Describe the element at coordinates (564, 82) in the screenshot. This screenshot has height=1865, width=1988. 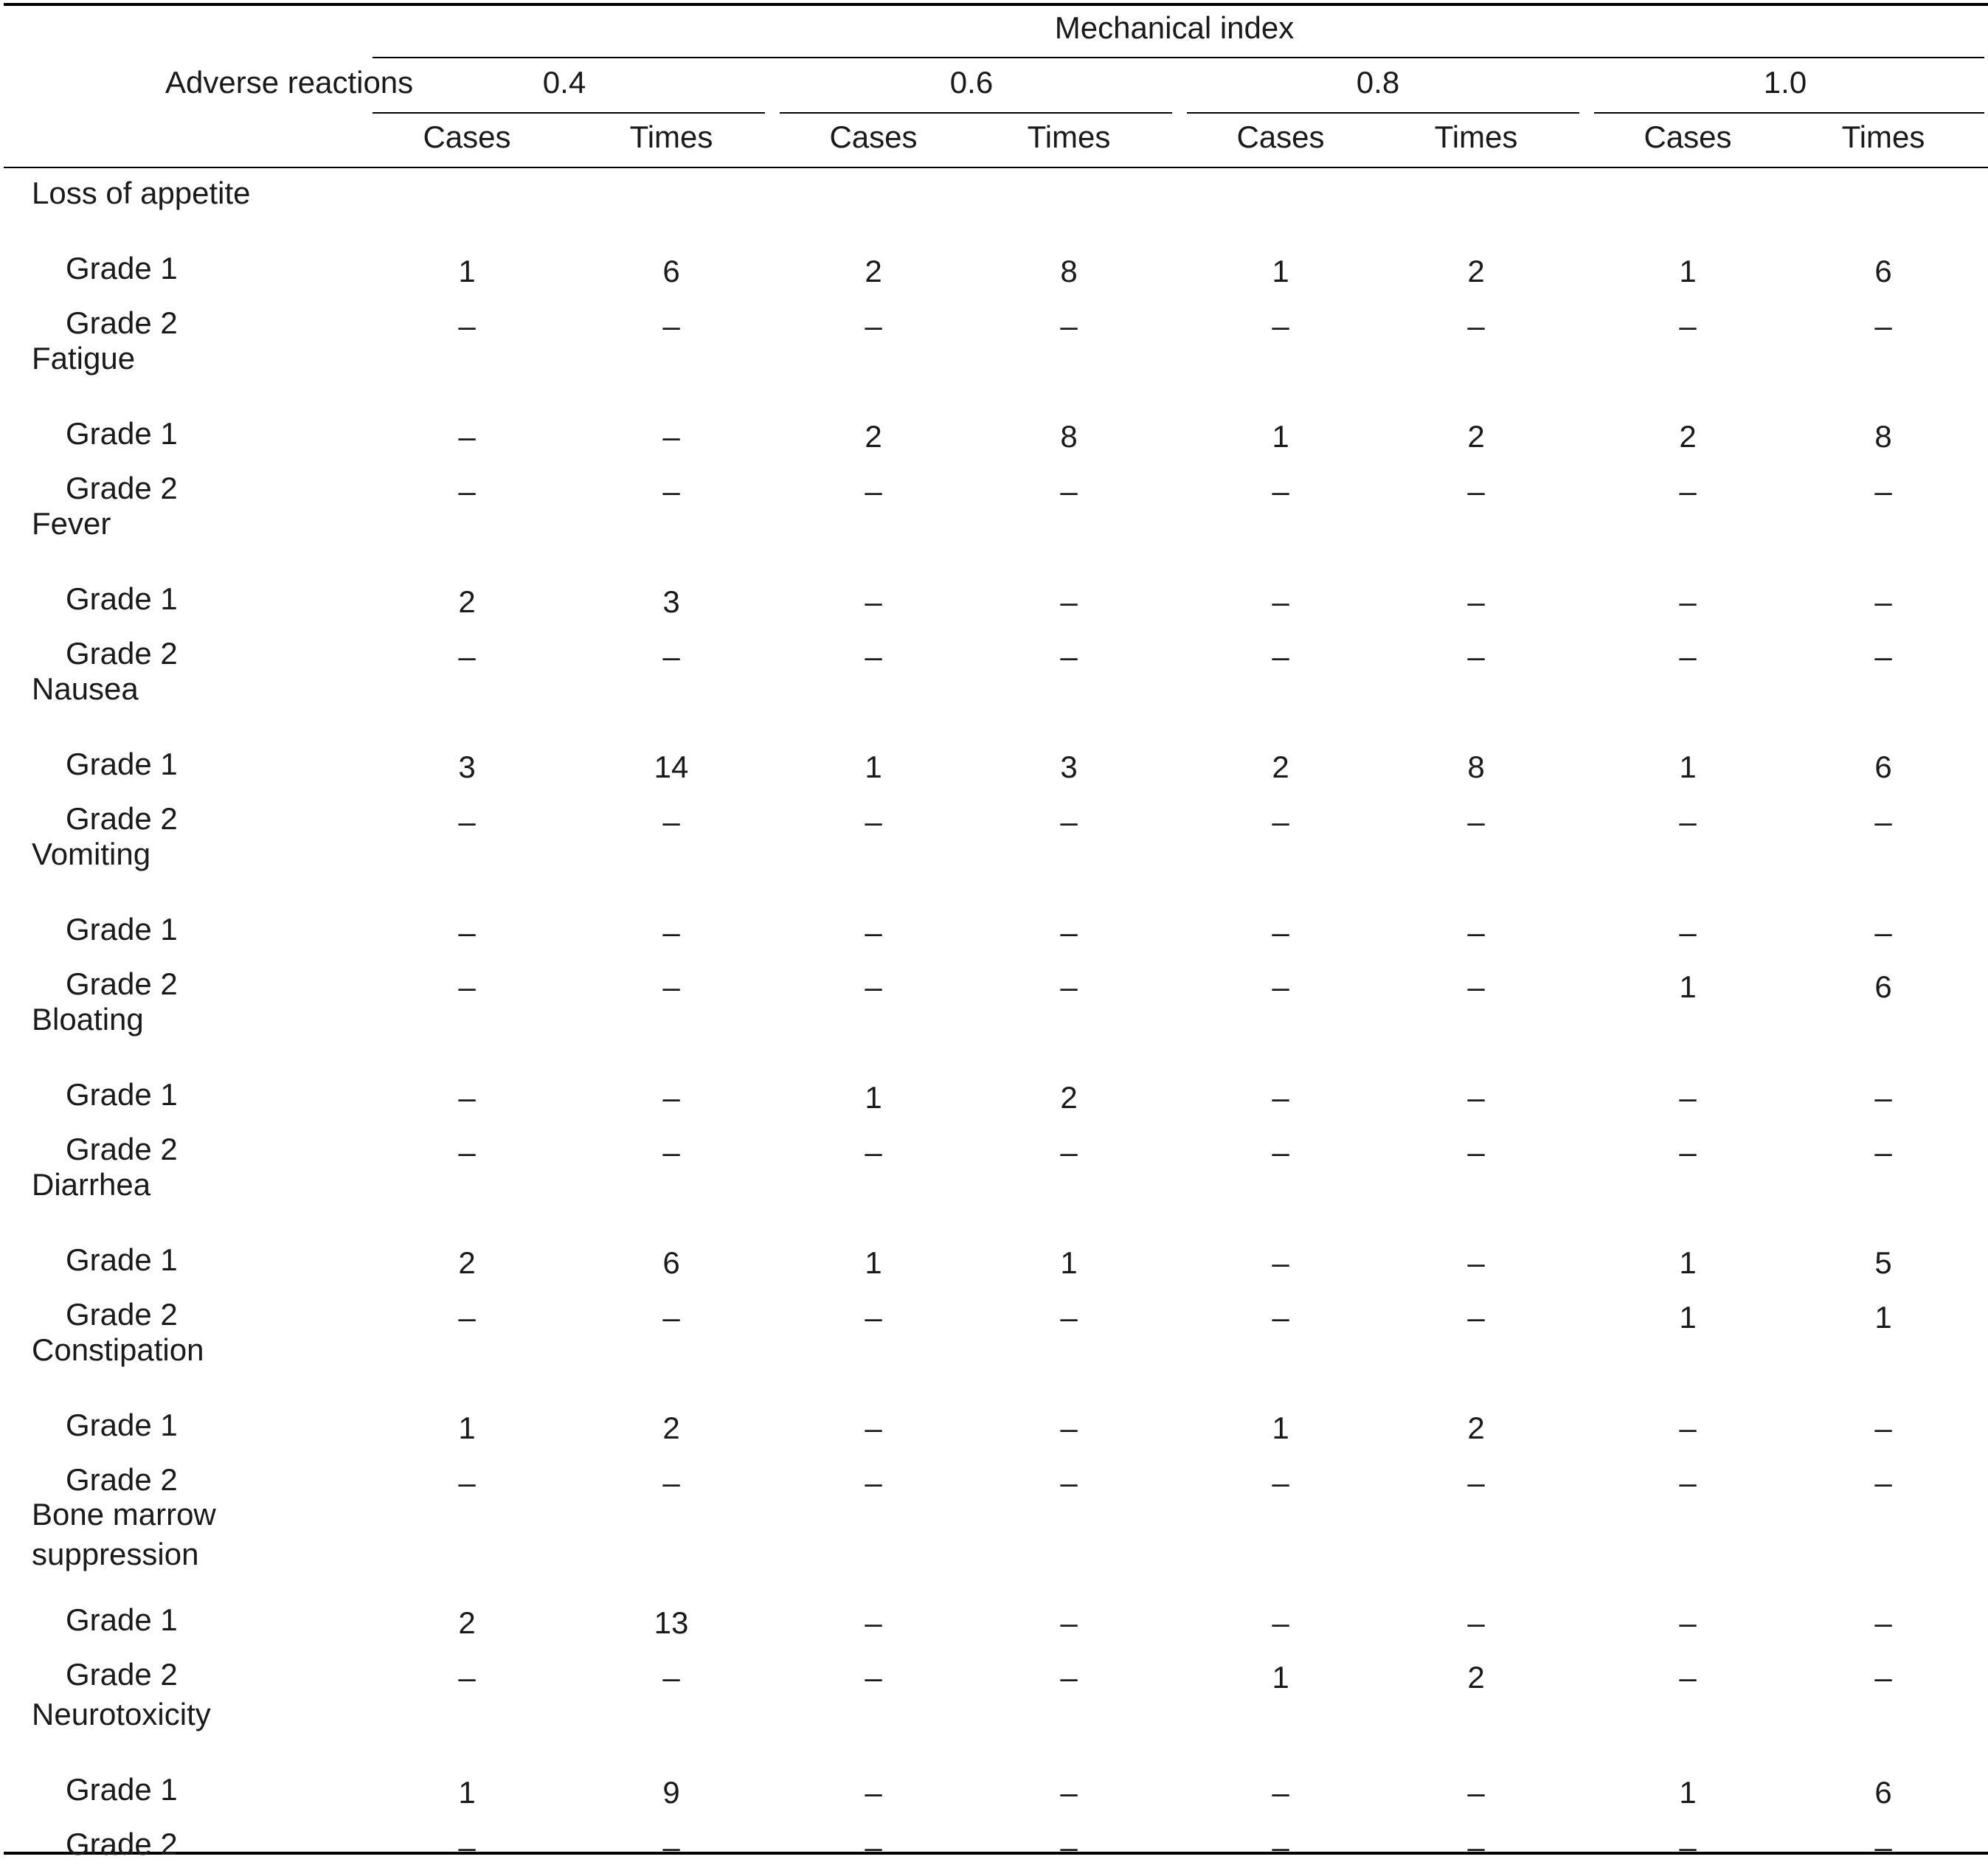
I see `mechanical-index-header: 0.4` at that location.